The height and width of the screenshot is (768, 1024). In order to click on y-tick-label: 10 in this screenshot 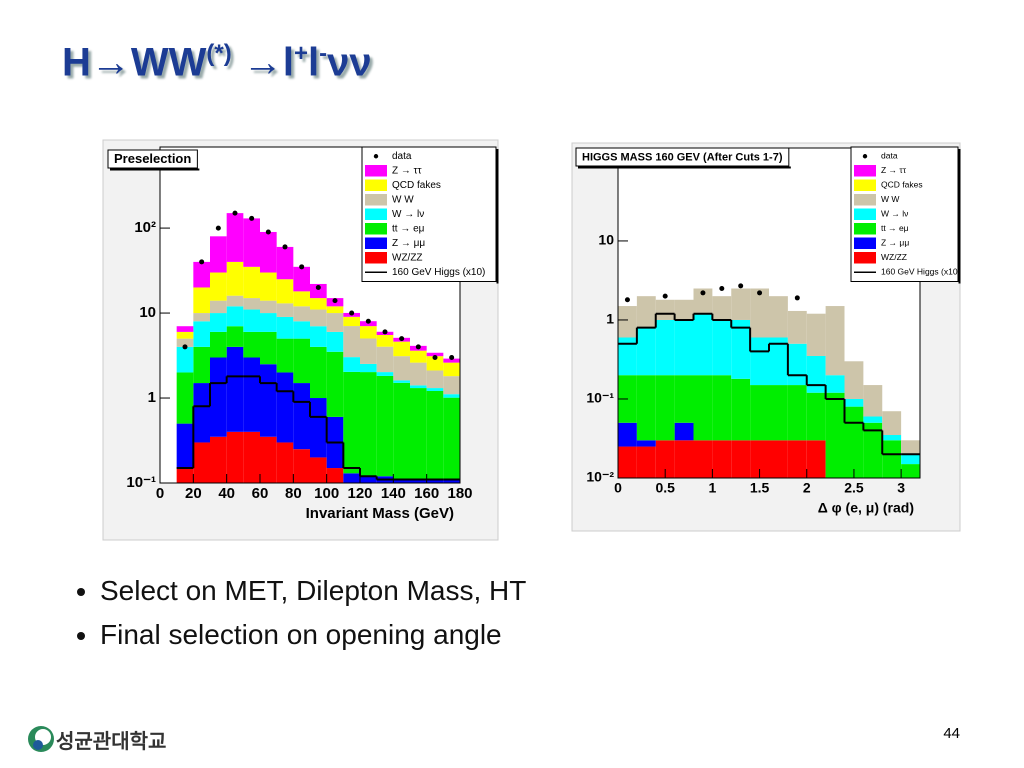, I will do `click(147, 312)`.